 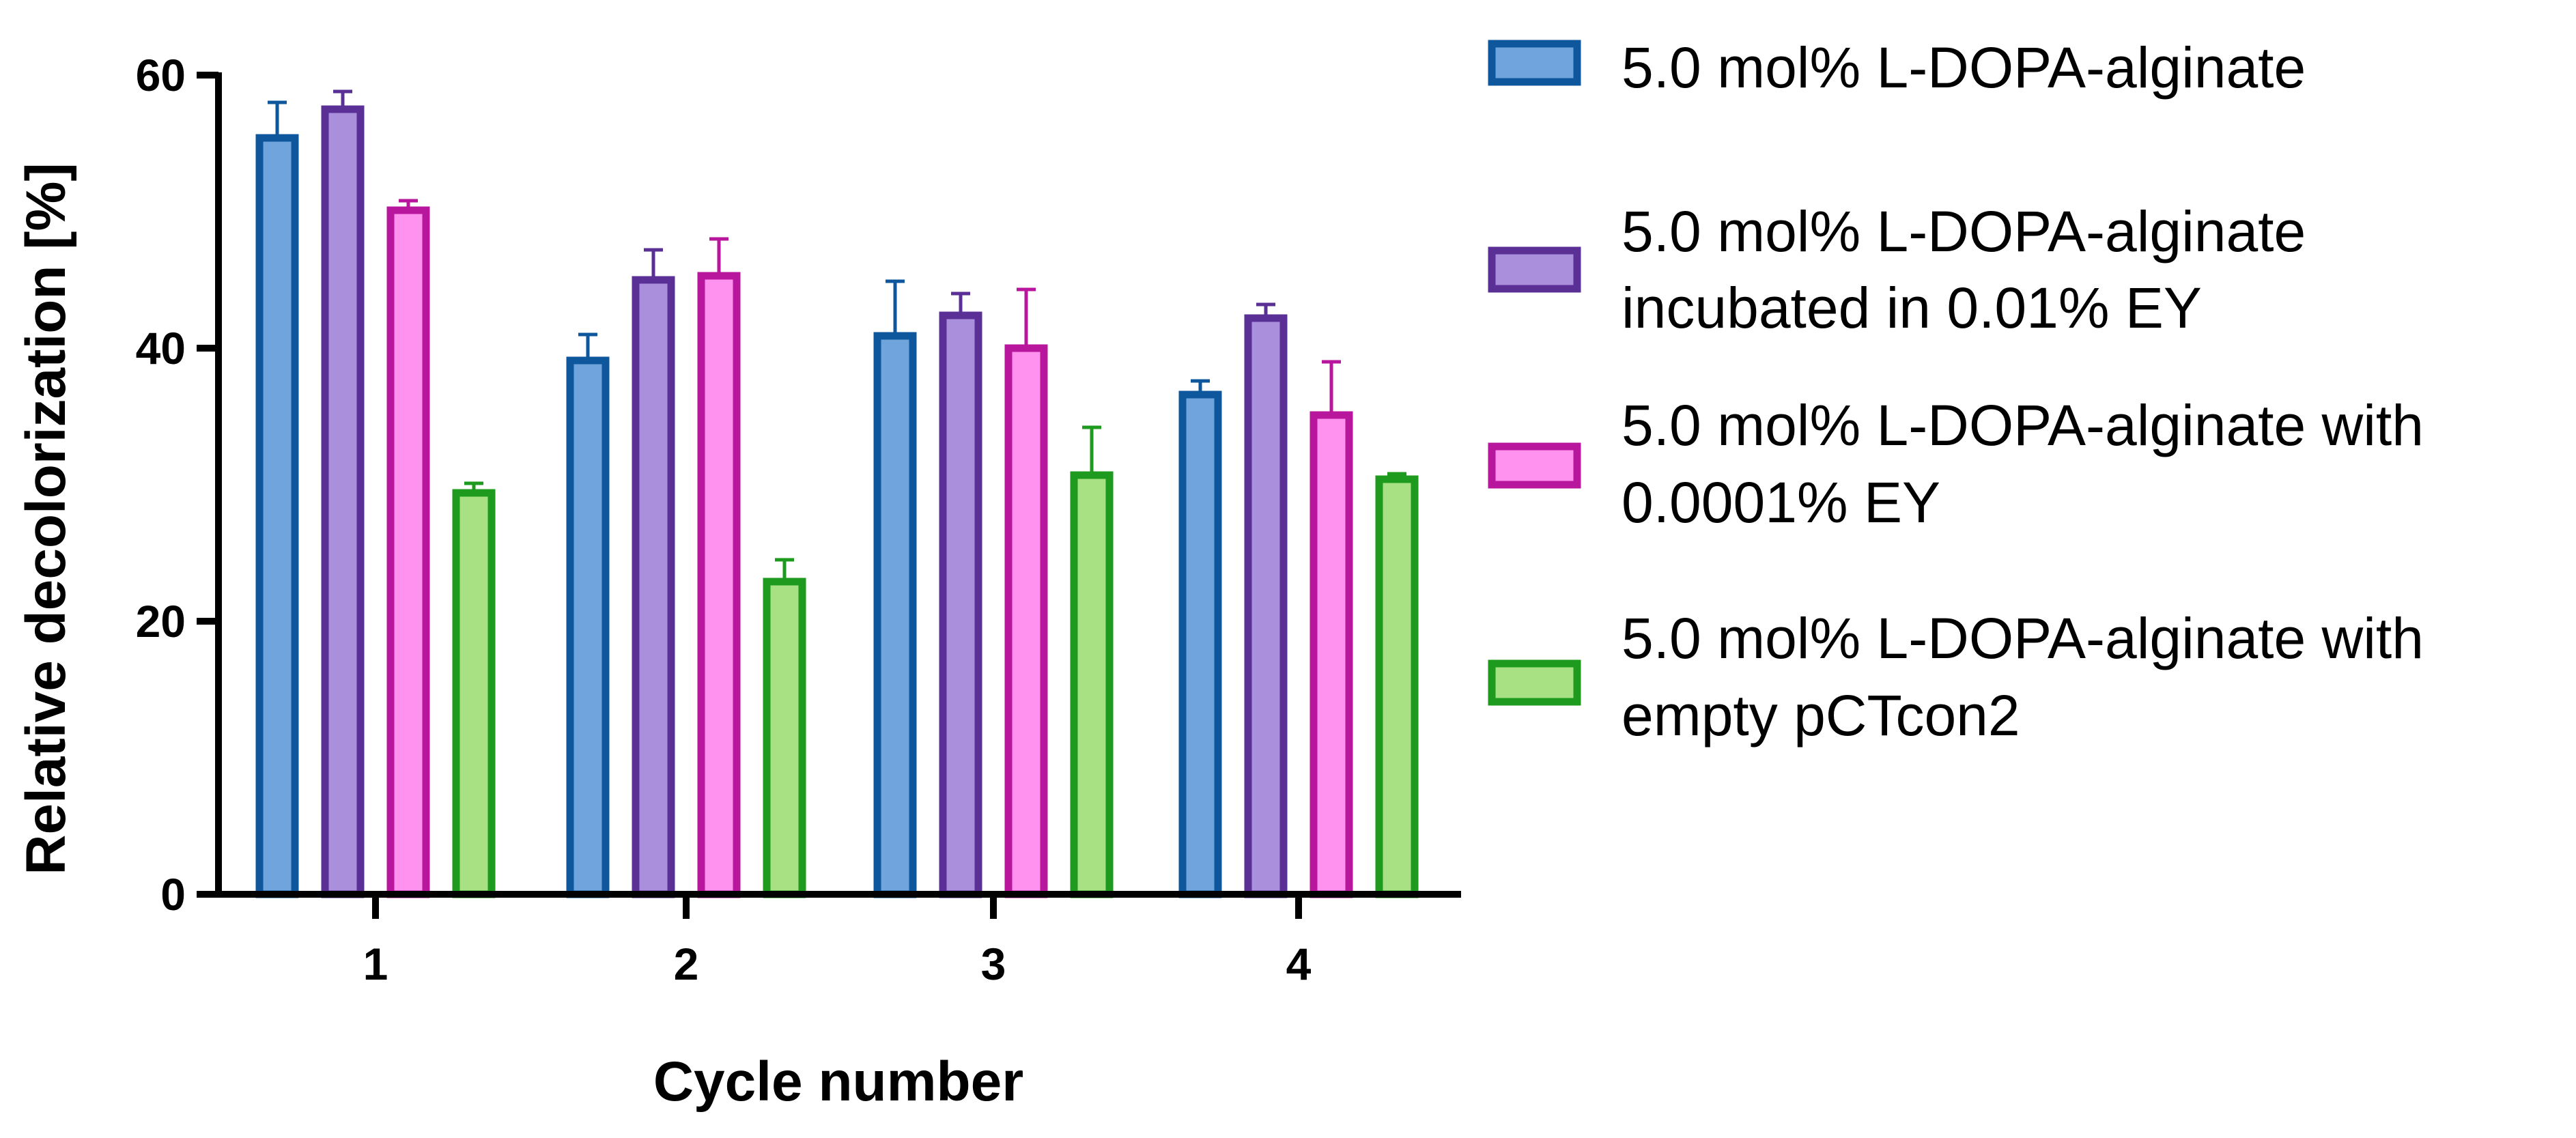 What do you see at coordinates (173, 894) in the screenshot?
I see `y-tick-label: 0` at bounding box center [173, 894].